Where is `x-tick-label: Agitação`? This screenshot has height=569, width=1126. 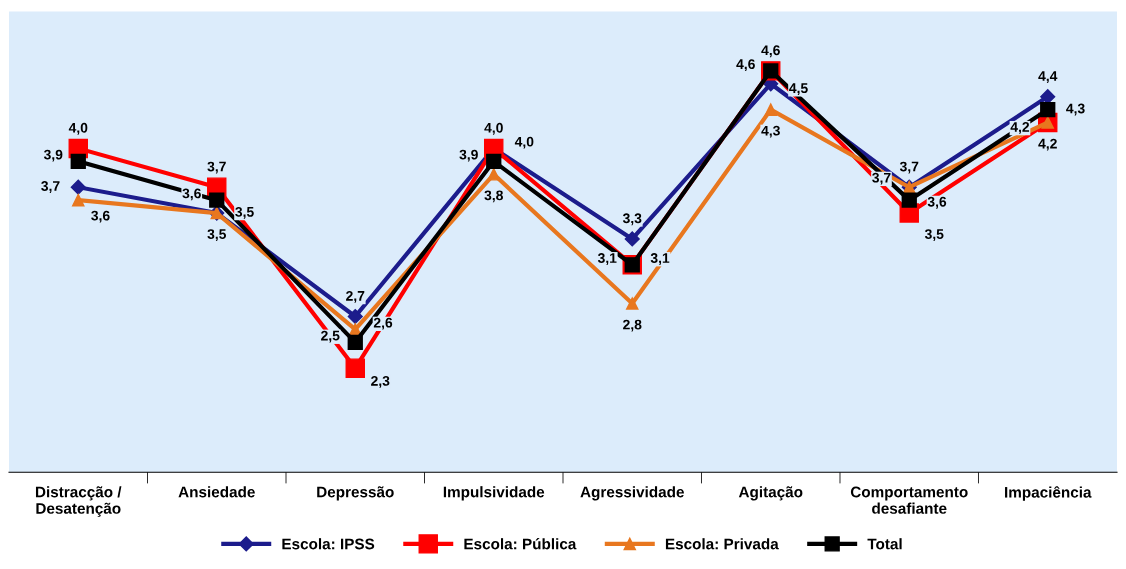 x-tick-label: Agitação is located at coordinates (770, 493).